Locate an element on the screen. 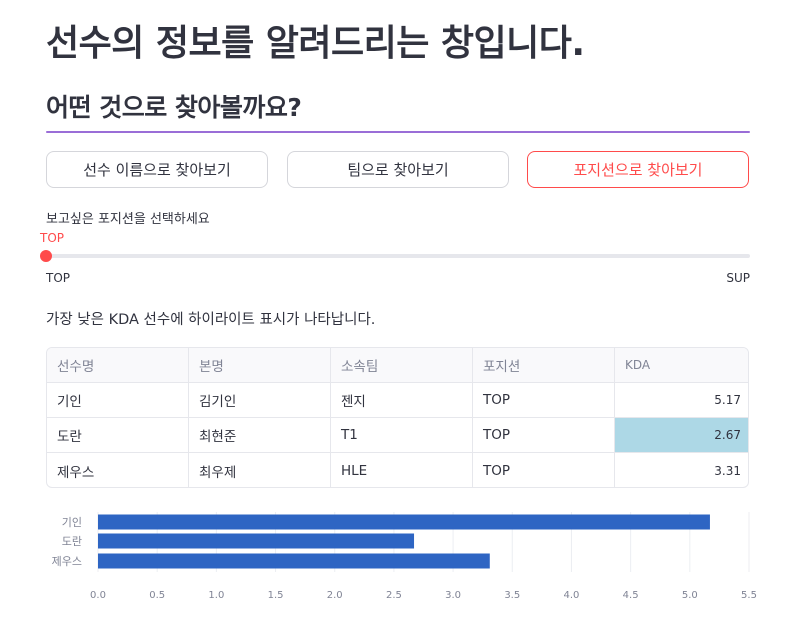  x-tick-label: 1.0 is located at coordinates (216, 595).